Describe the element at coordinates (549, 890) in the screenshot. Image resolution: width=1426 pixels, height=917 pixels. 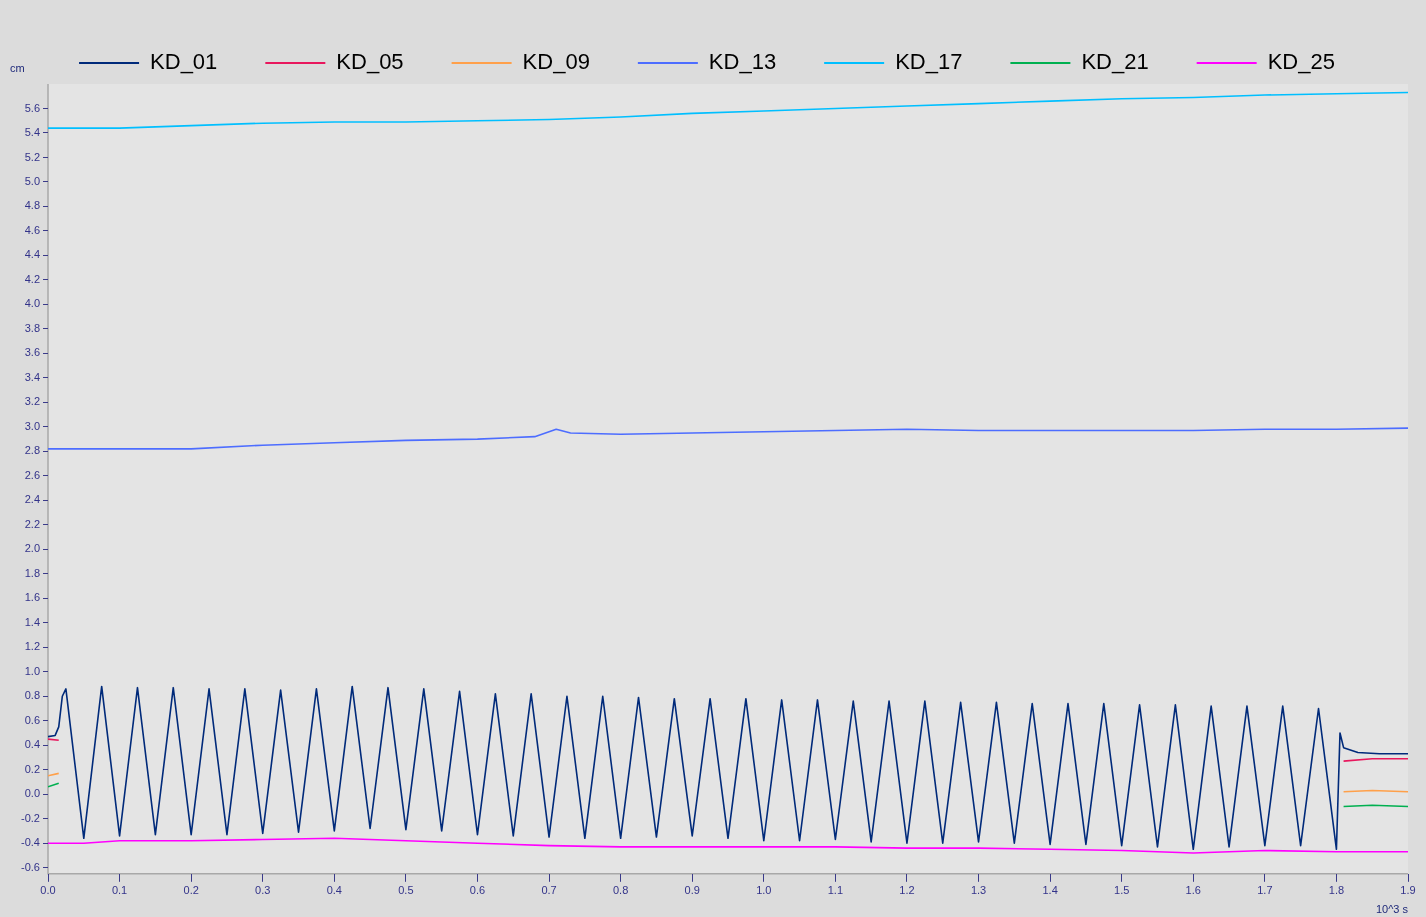
I see `x-tick-label: 0.7` at that location.